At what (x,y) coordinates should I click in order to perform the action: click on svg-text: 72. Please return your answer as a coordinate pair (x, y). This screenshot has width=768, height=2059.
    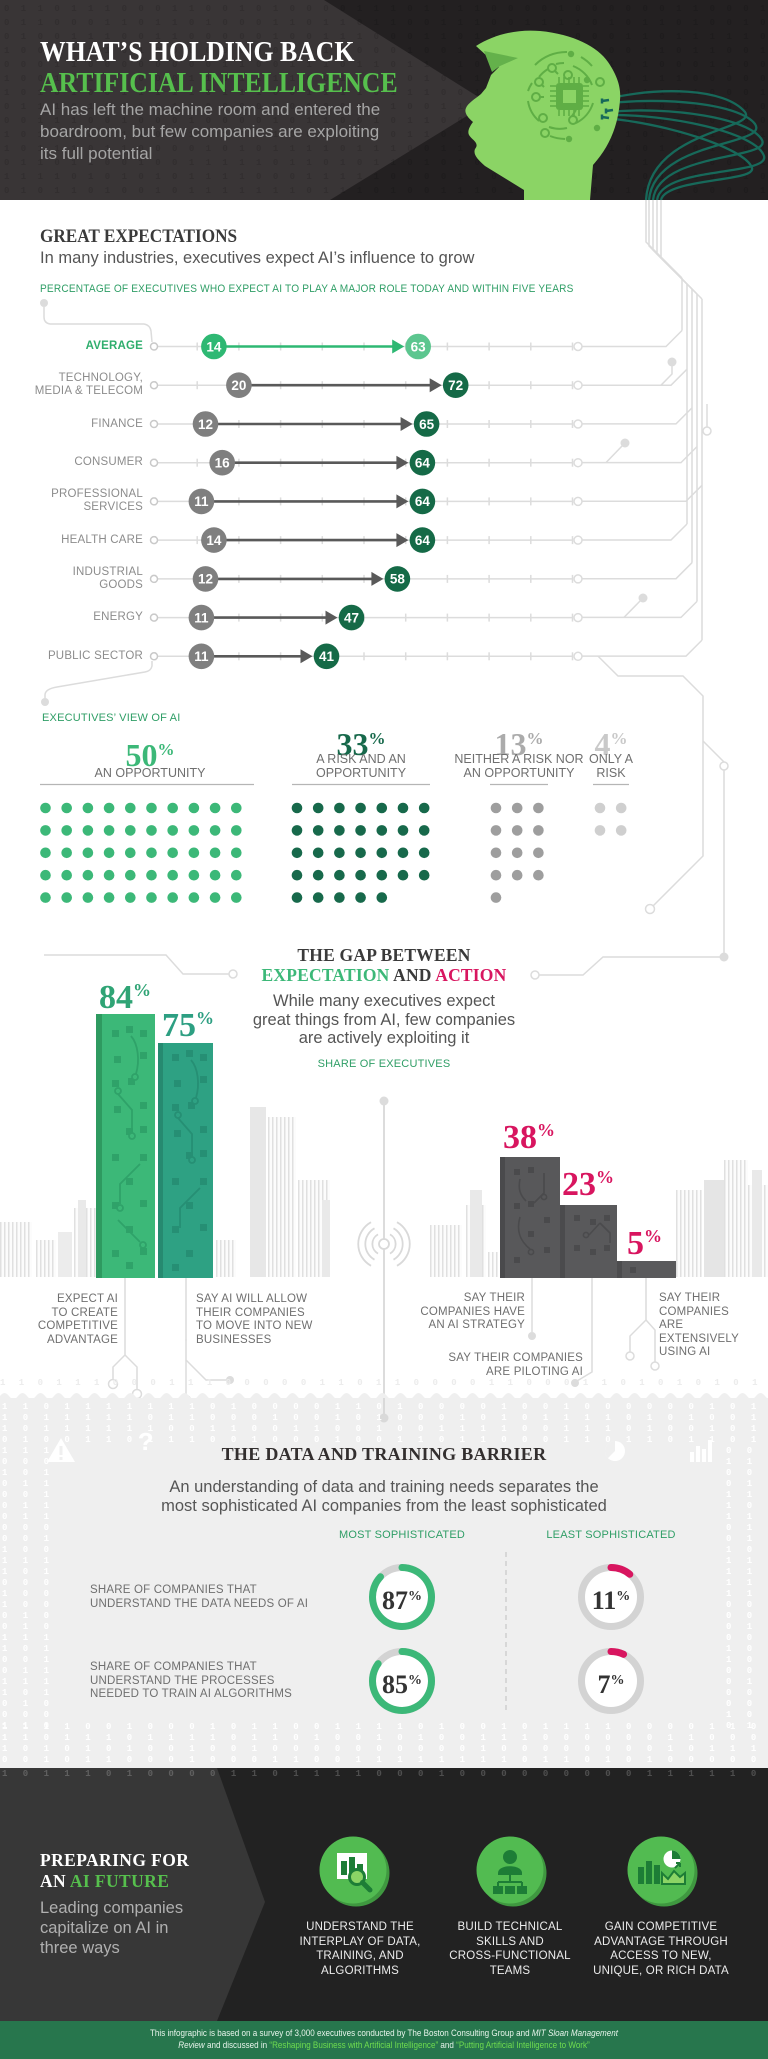
    Looking at the image, I should click on (455, 385).